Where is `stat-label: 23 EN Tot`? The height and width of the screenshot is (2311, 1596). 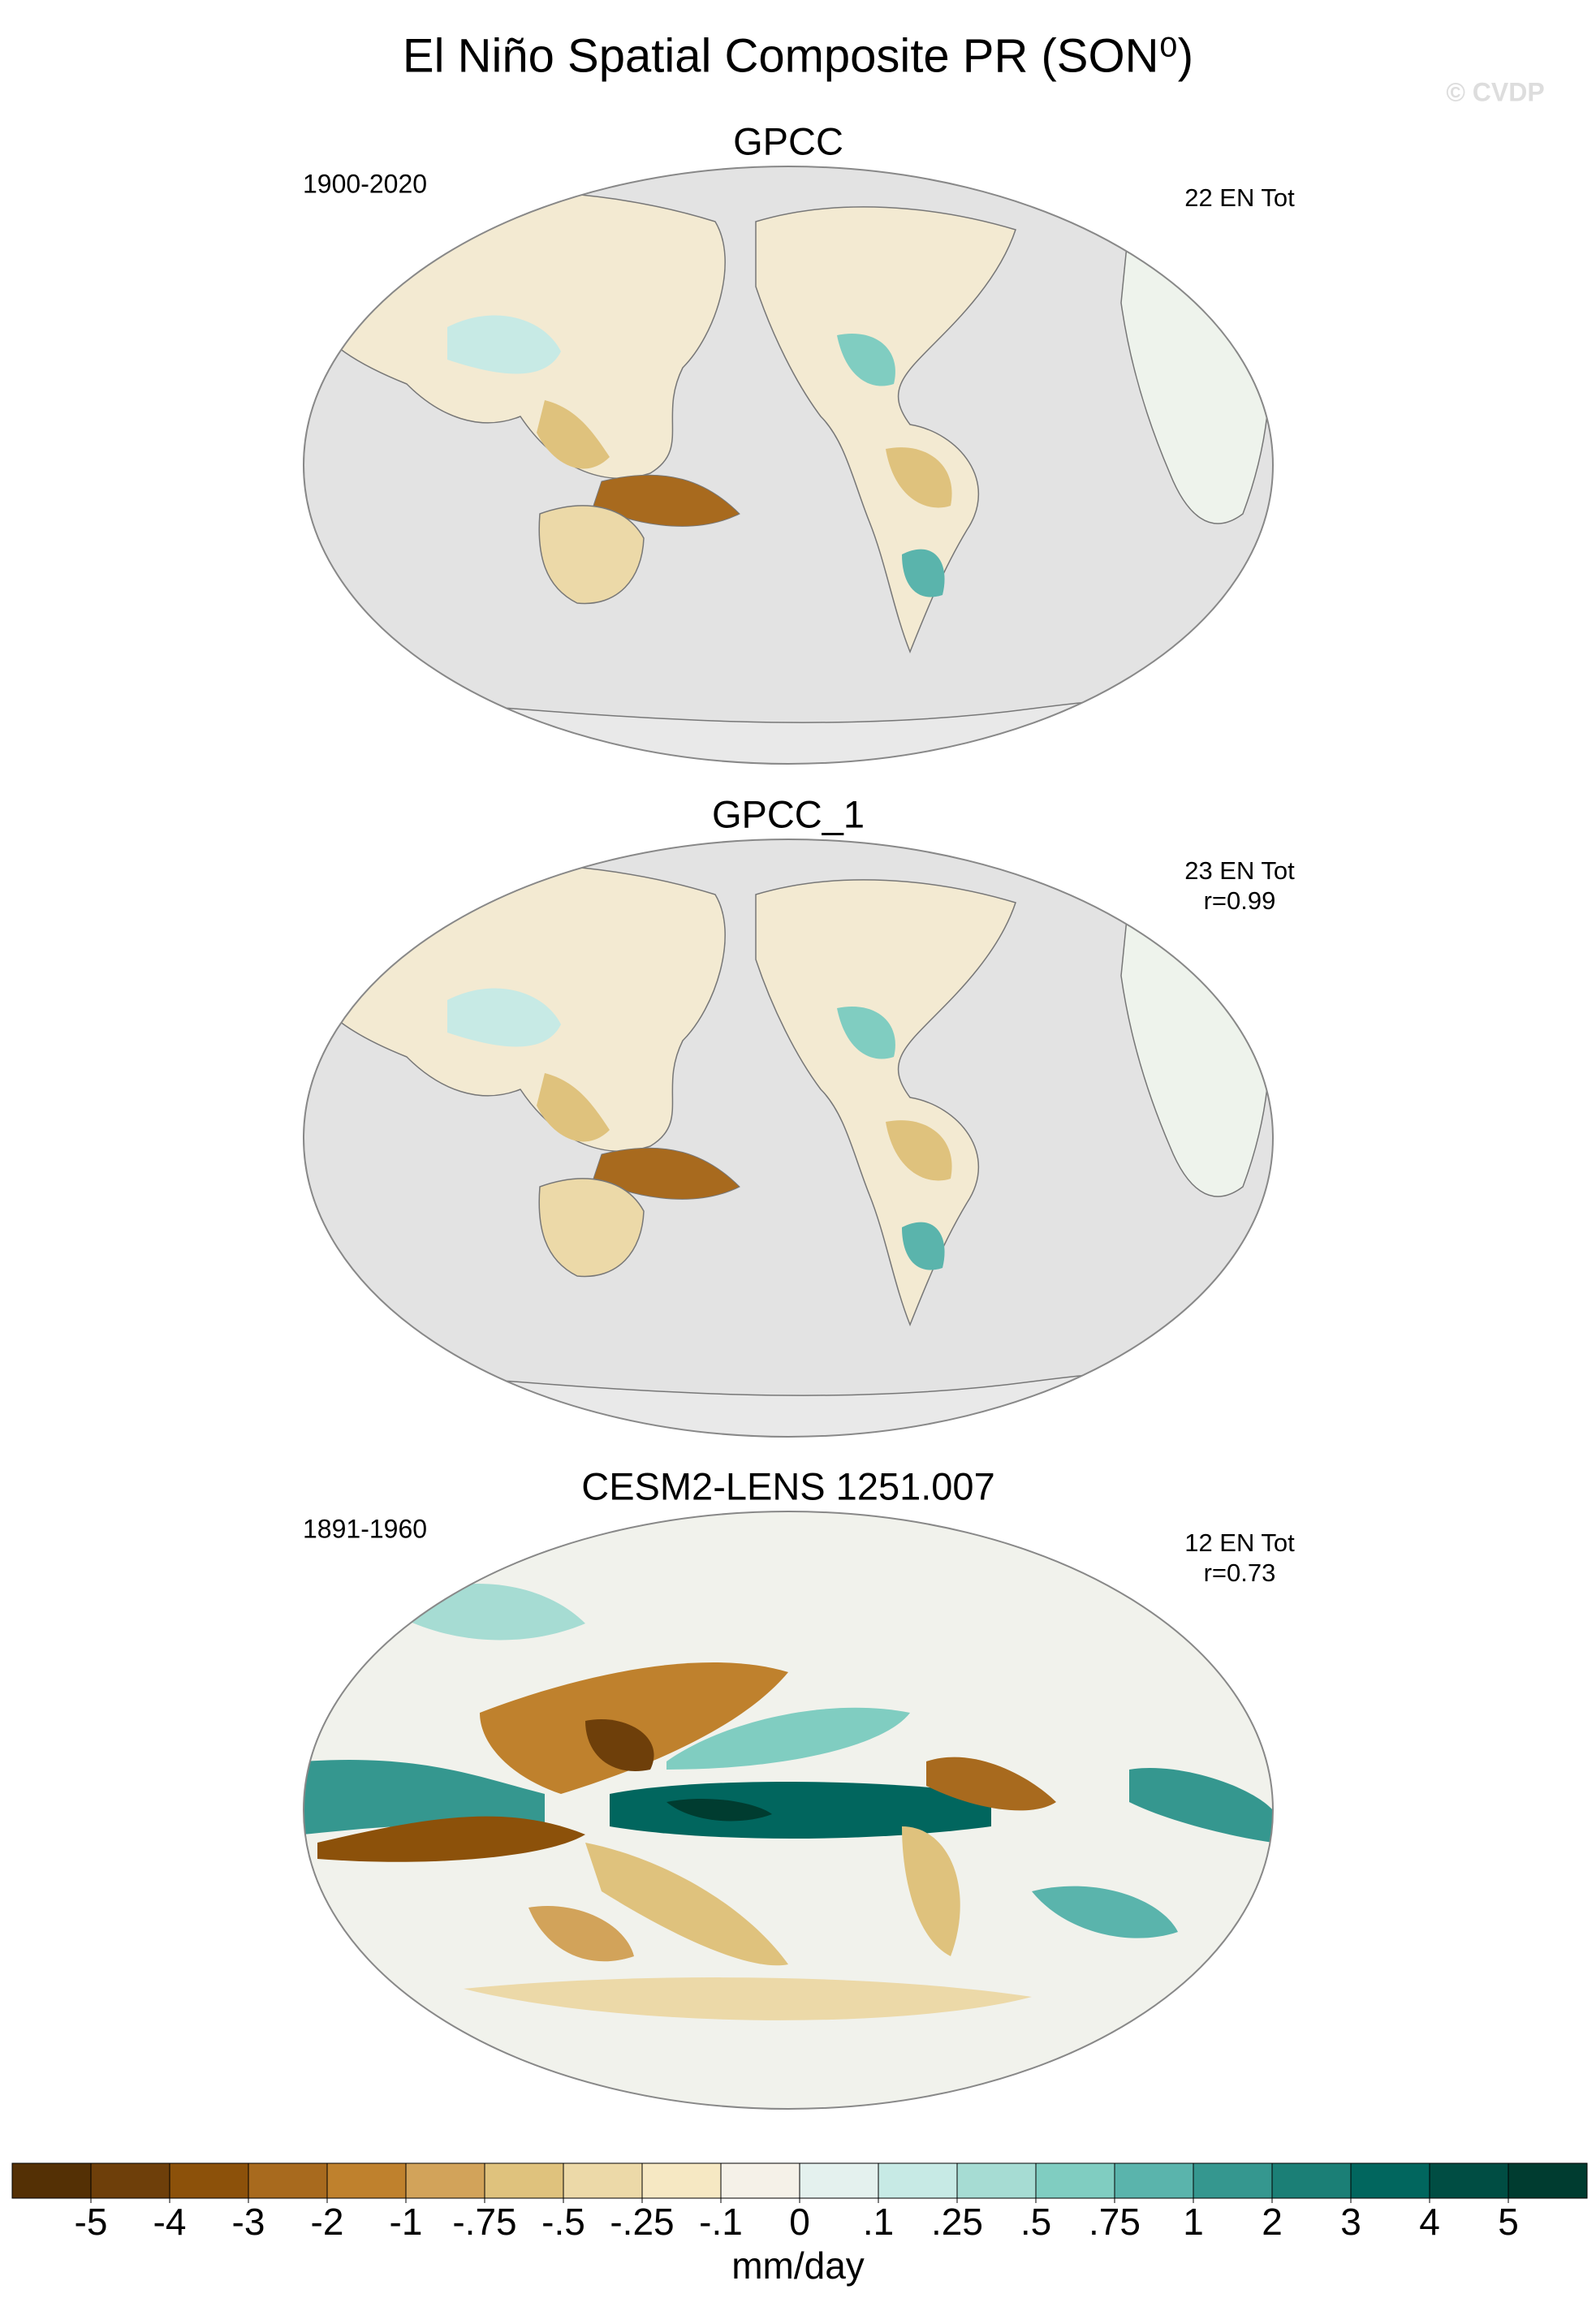
stat-label: 23 EN Tot is located at coordinates (1239, 871).